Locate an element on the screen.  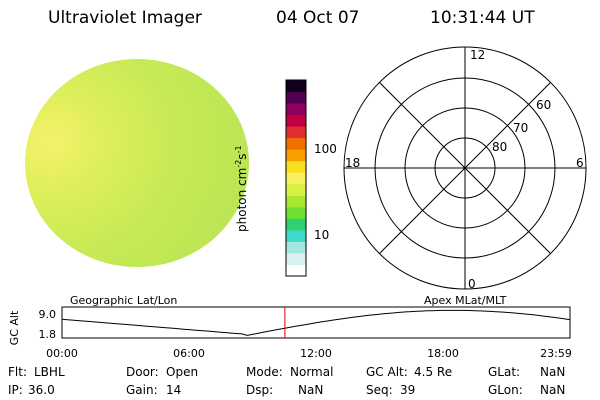
timeline-frame is located at coordinates (316, 322).